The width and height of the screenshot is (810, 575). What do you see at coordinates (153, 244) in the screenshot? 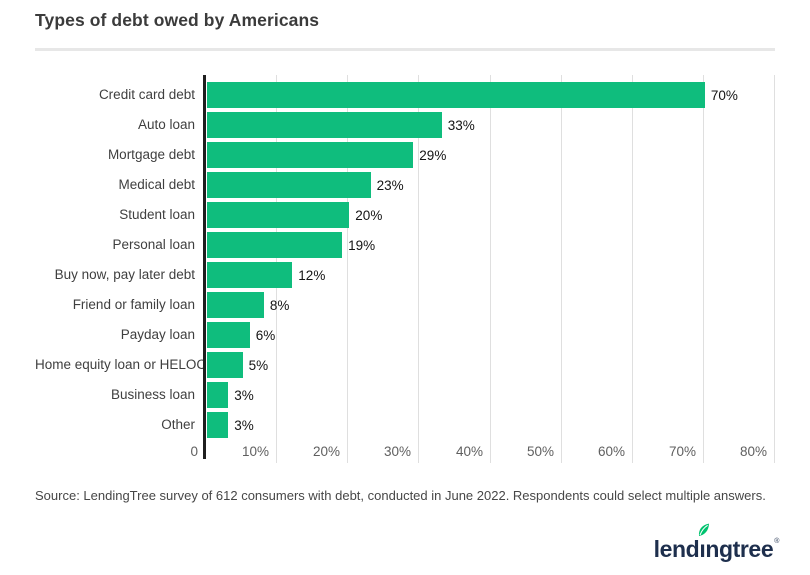
I see `category-label: Personal loan` at bounding box center [153, 244].